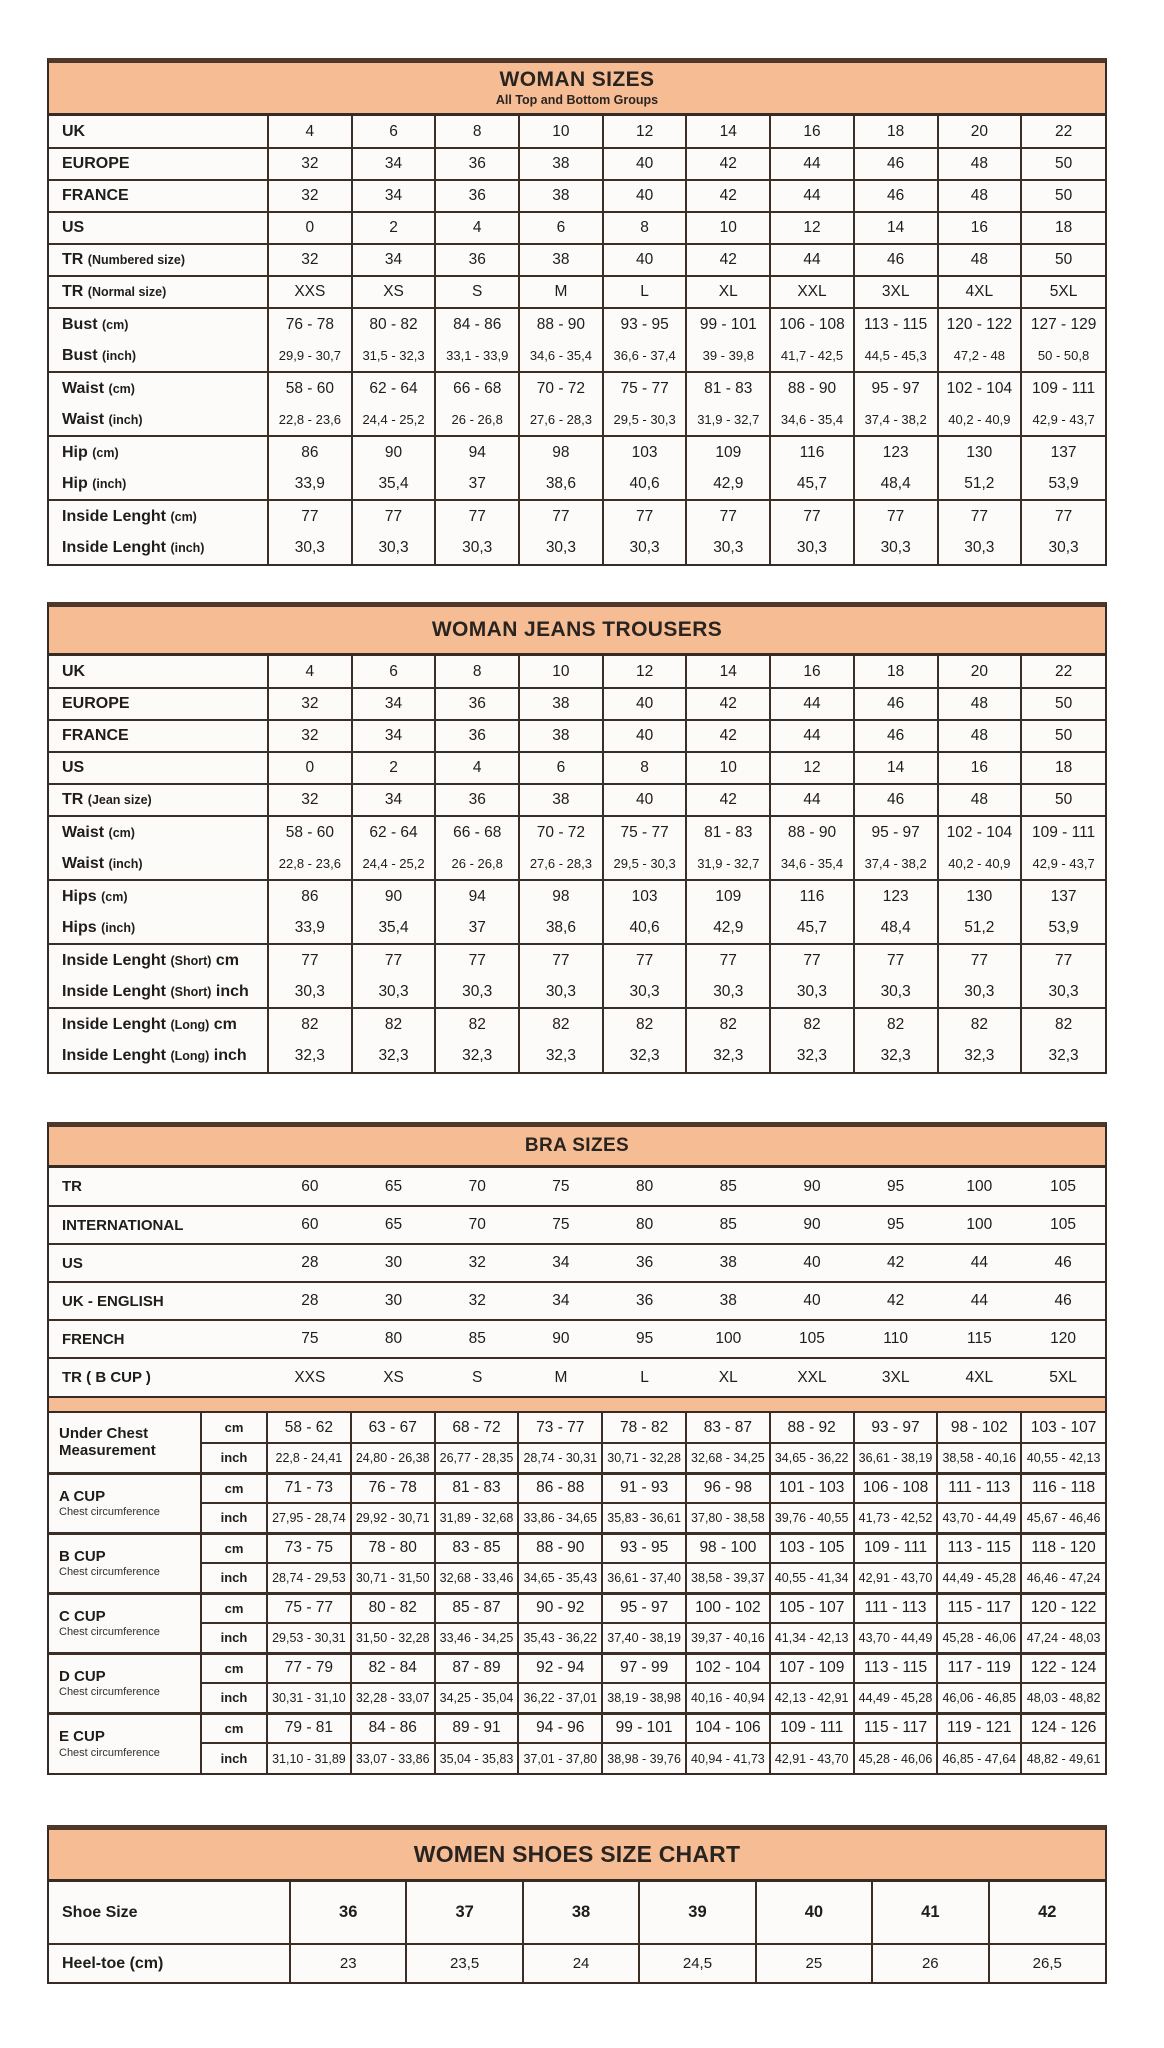  Describe the element at coordinates (560, 1698) in the screenshot. I see `size-cell: 36,22 - 37,01` at that location.